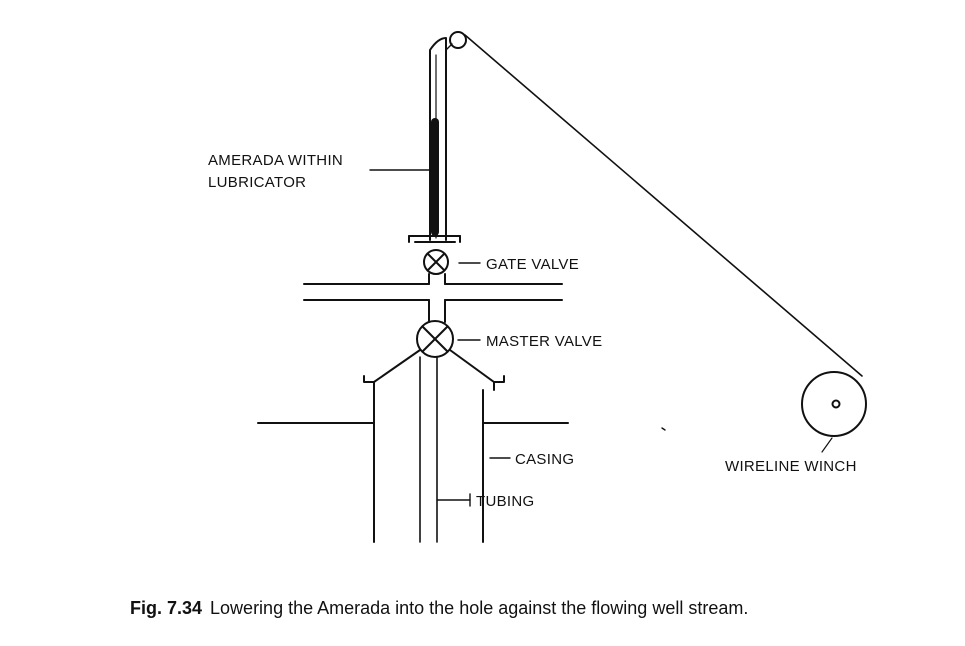  I want to click on label-amerada-line1: AMERADA WITHIN, so click(275, 160).